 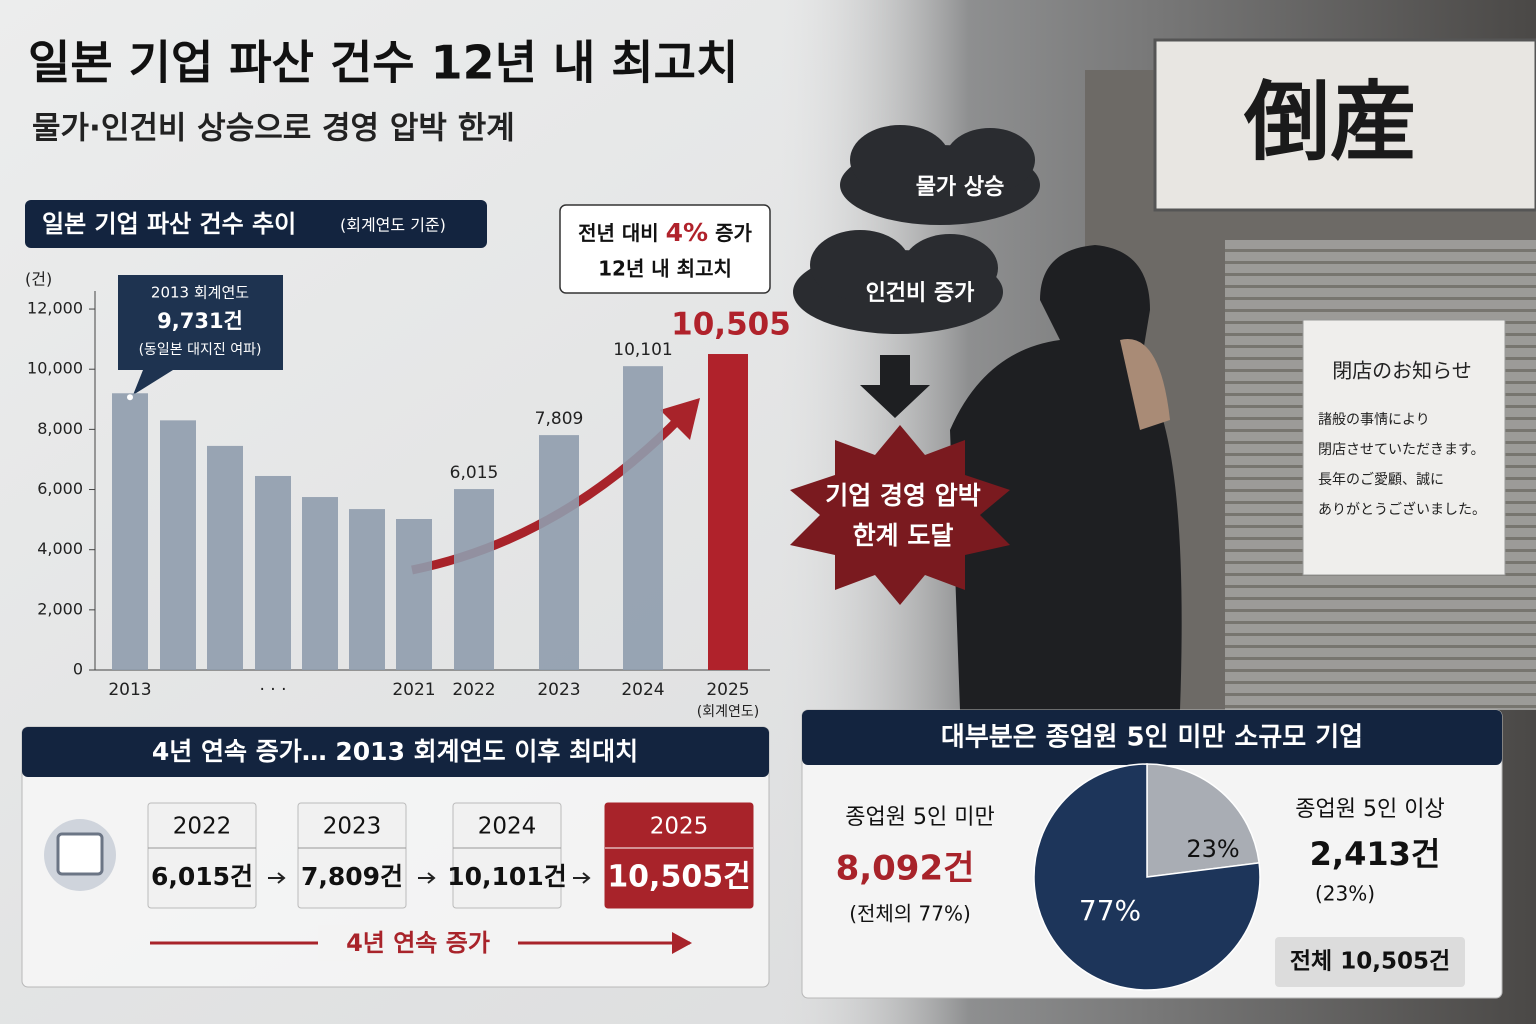 What do you see at coordinates (679, 827) in the screenshot?
I see `step-year: 2025` at bounding box center [679, 827].